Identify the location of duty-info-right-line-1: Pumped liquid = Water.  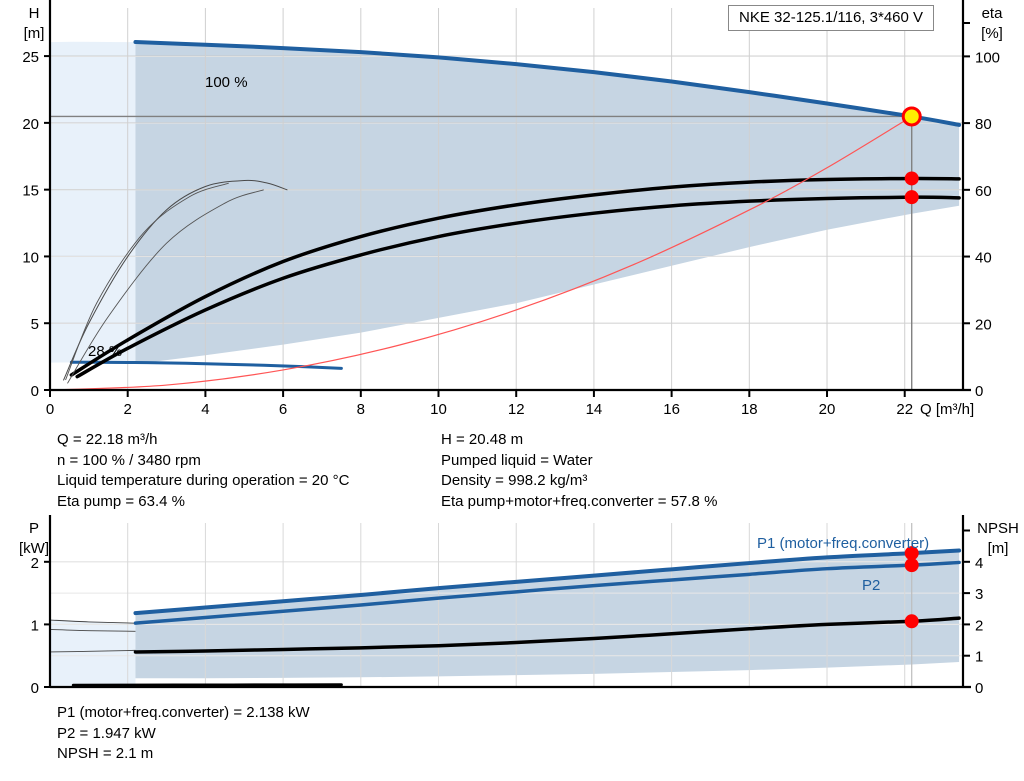
(517, 460).